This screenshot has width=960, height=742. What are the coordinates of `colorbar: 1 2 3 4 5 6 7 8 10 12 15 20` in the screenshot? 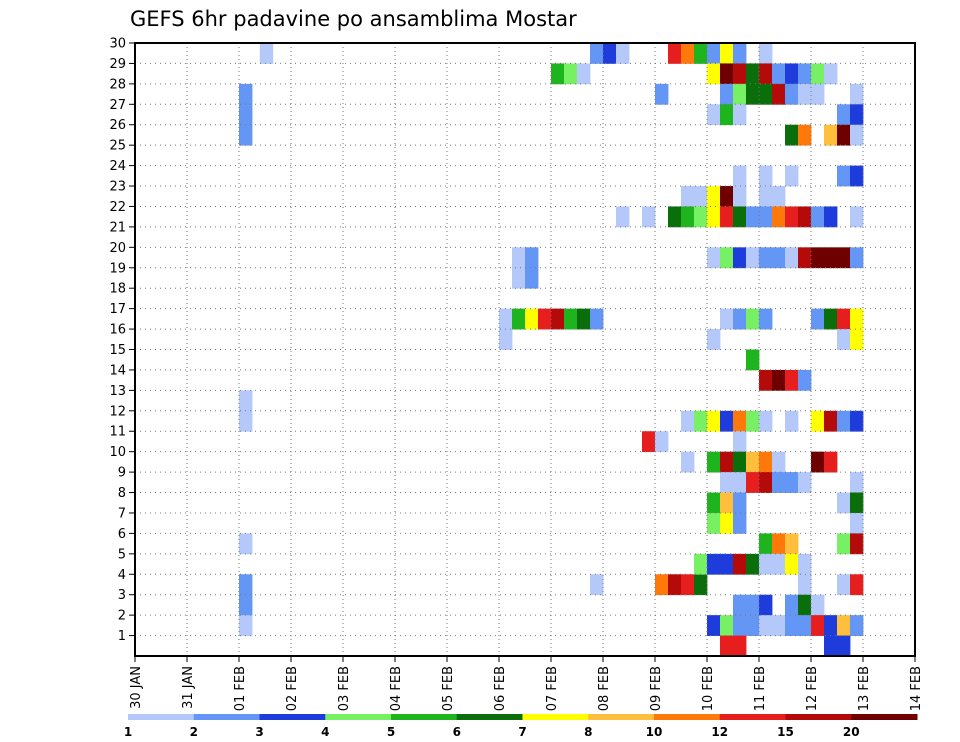 It's located at (521, 726).